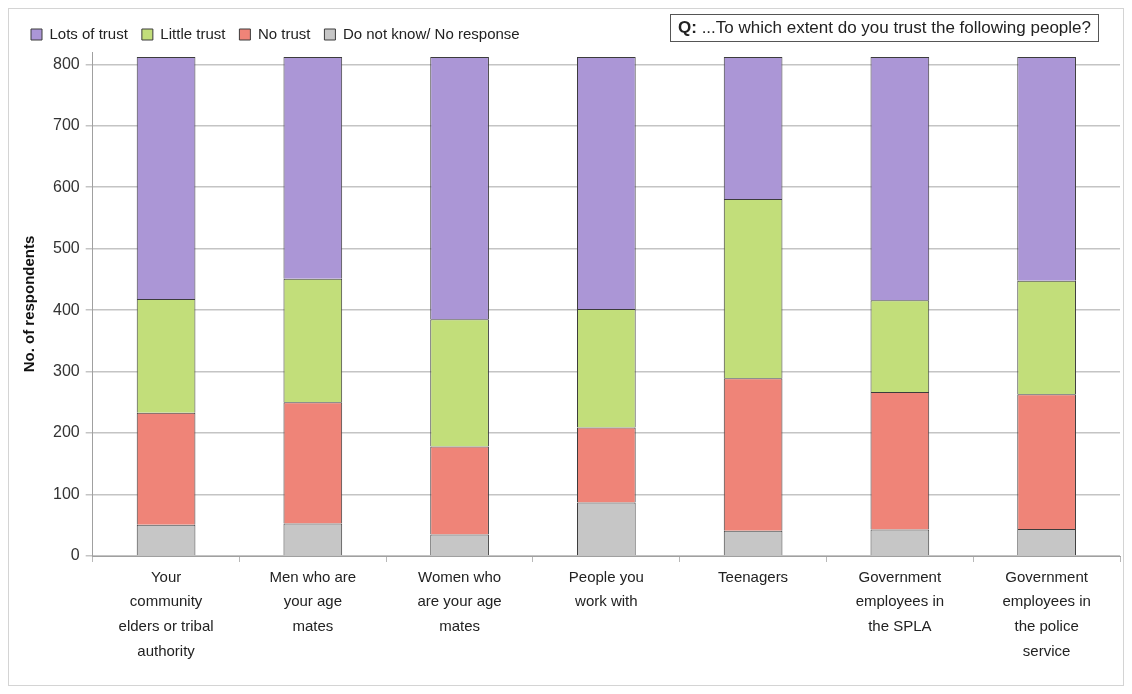 This screenshot has width=1132, height=694. Describe the element at coordinates (284, 33) in the screenshot. I see `legend-label: No trust` at that location.